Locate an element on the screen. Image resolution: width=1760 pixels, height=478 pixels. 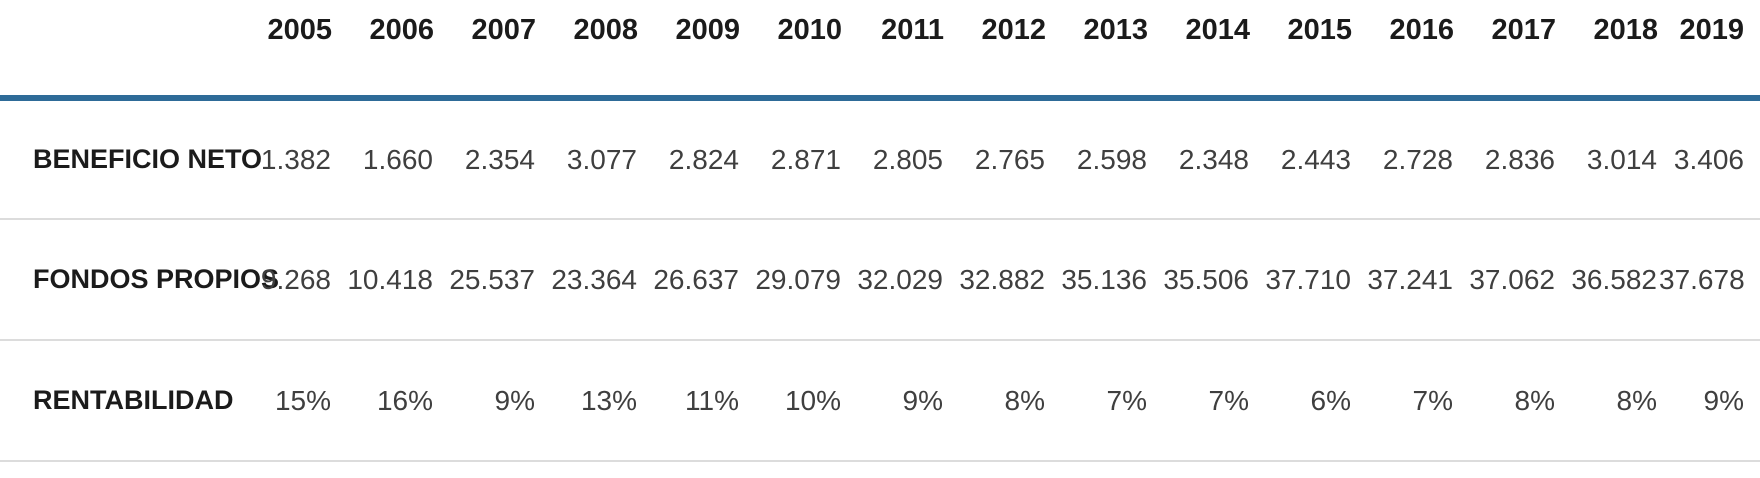
year-header: 2019 is located at coordinates (1709, 50).